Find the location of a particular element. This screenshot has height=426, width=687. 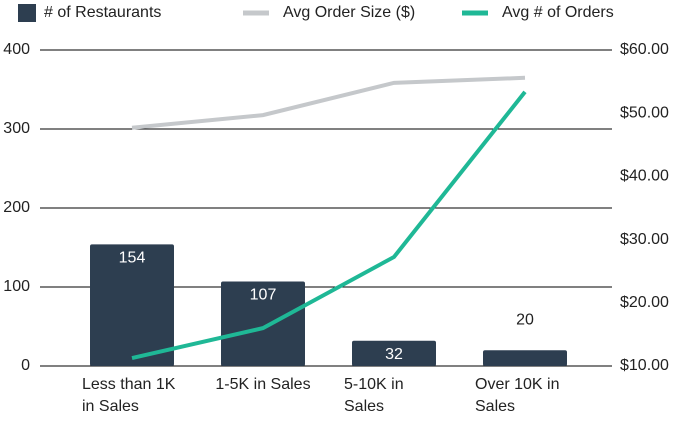

y2-tick-label: $30.00 is located at coordinates (644, 239).